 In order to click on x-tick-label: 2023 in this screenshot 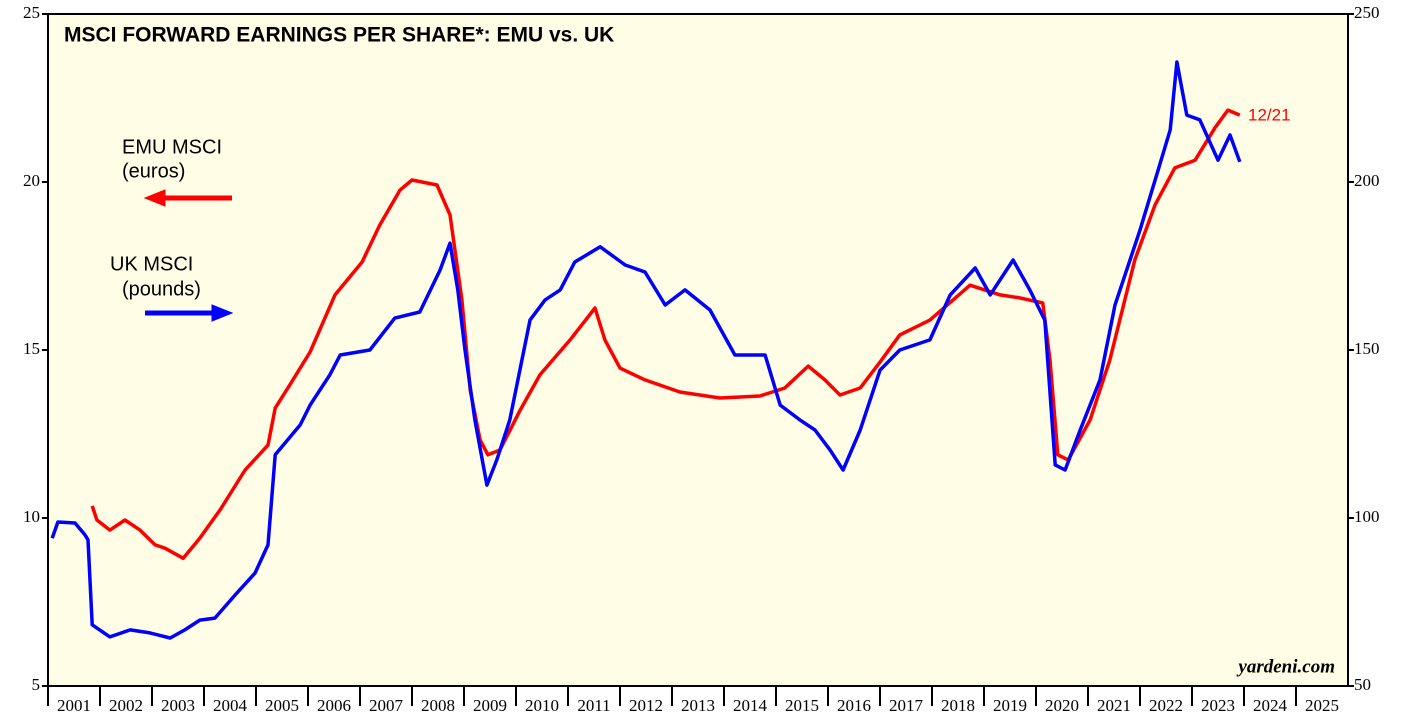, I will do `click(1218, 705)`.